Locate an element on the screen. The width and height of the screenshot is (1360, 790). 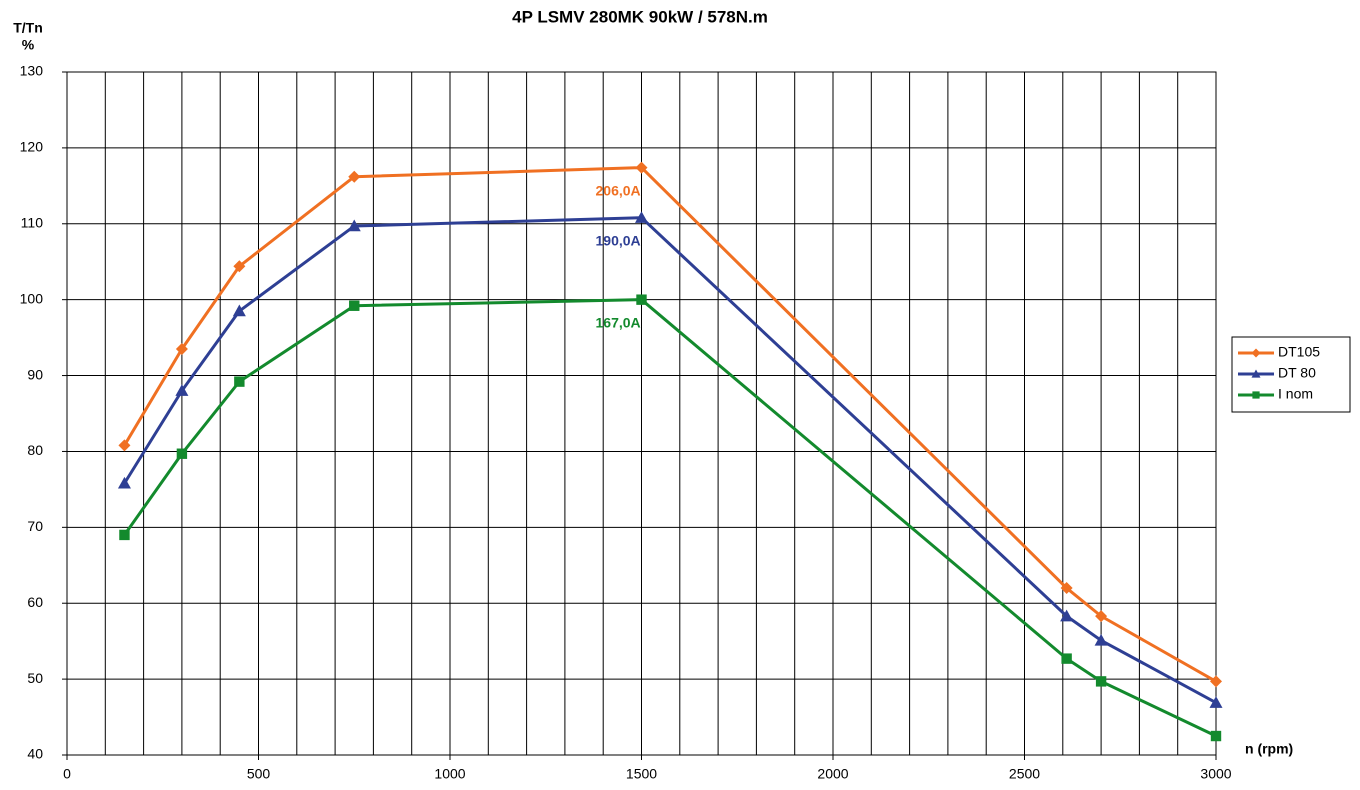
x-axis-label: n (rpm) is located at coordinates (1269, 749).